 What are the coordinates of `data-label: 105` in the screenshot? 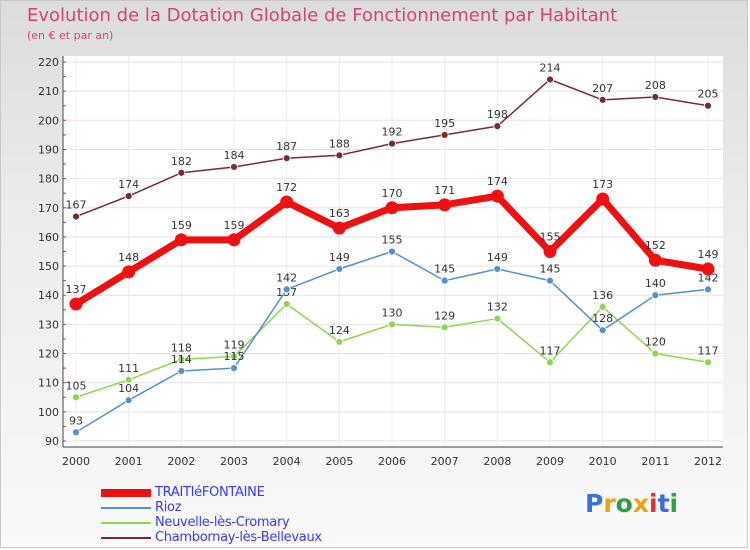 It's located at (76, 385).